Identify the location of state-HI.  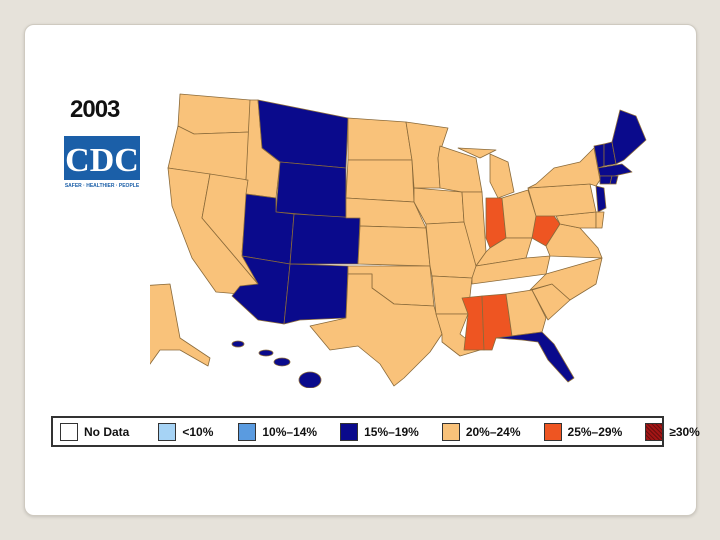
(276, 364).